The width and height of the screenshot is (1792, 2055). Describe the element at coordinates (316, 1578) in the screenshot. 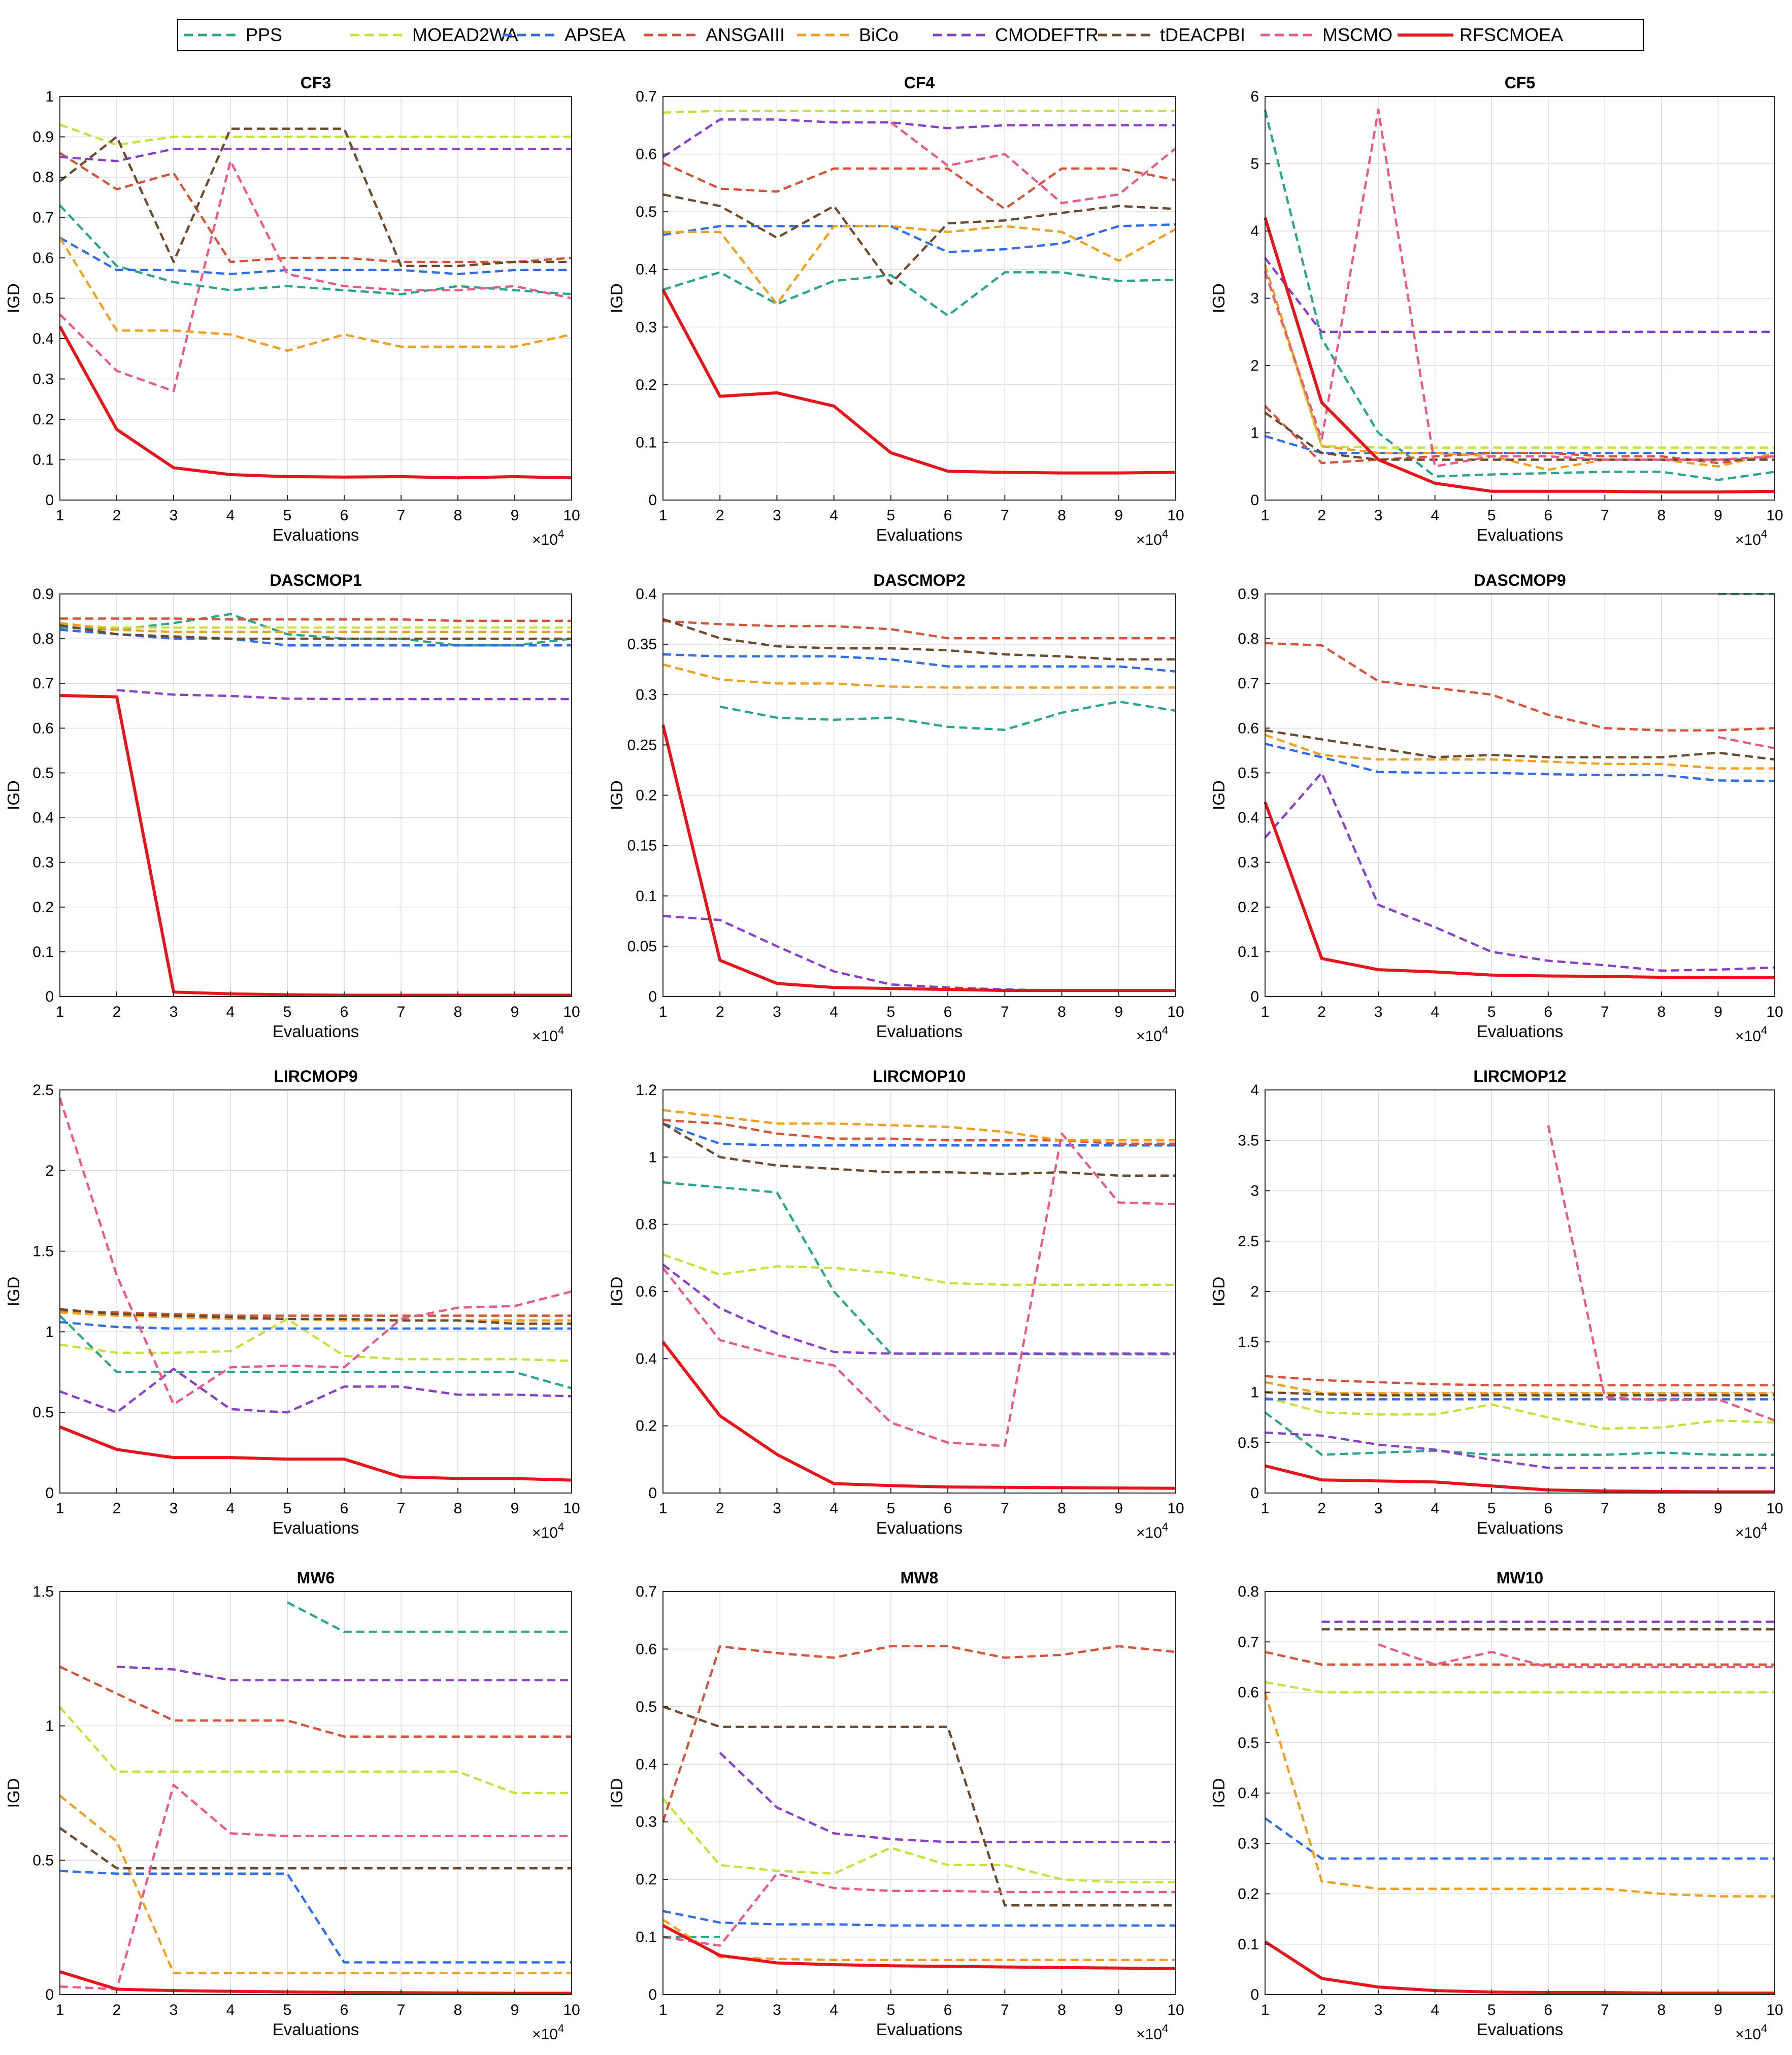

I see `chart-title: MW6` at that location.